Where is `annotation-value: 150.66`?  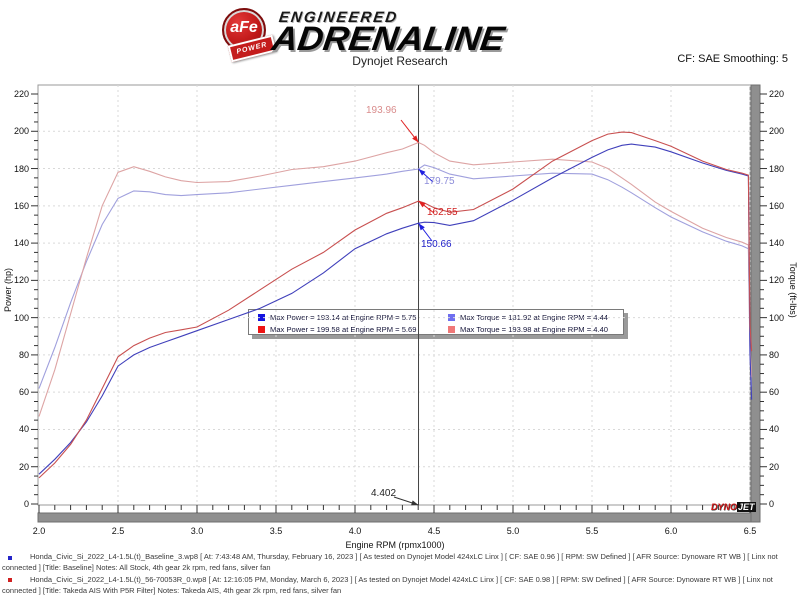 annotation-value: 150.66 is located at coordinates (436, 244).